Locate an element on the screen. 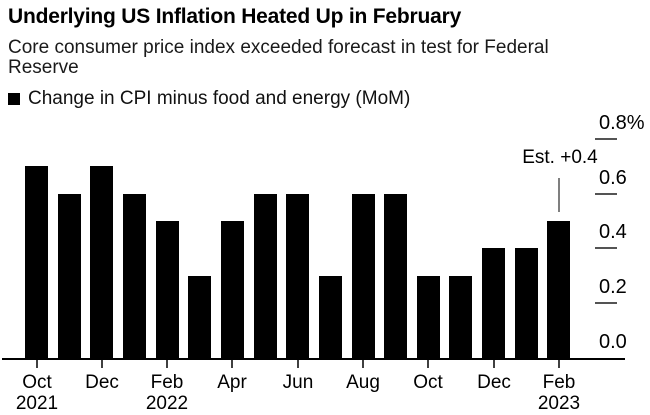  bar-dec-2022 is located at coordinates (493, 303).